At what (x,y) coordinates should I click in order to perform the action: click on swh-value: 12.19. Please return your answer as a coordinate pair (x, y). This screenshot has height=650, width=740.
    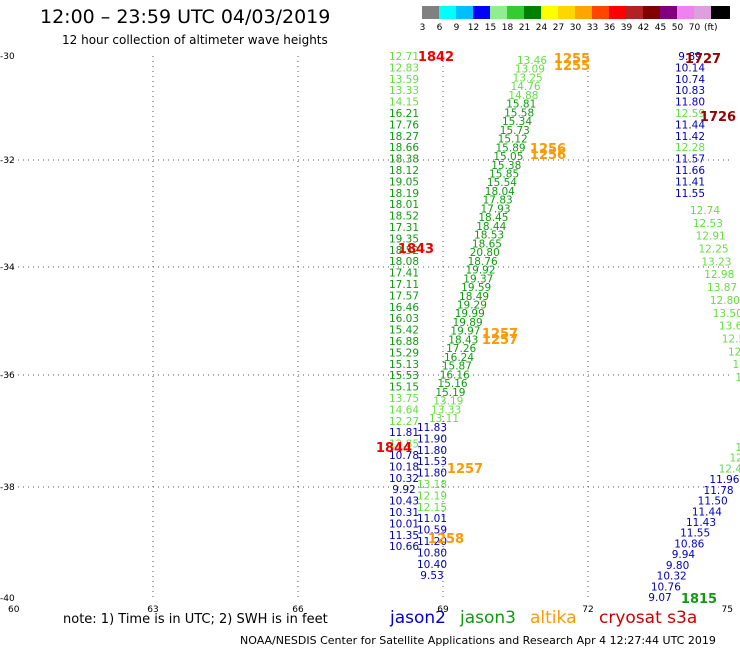
    Looking at the image, I should click on (432, 496).